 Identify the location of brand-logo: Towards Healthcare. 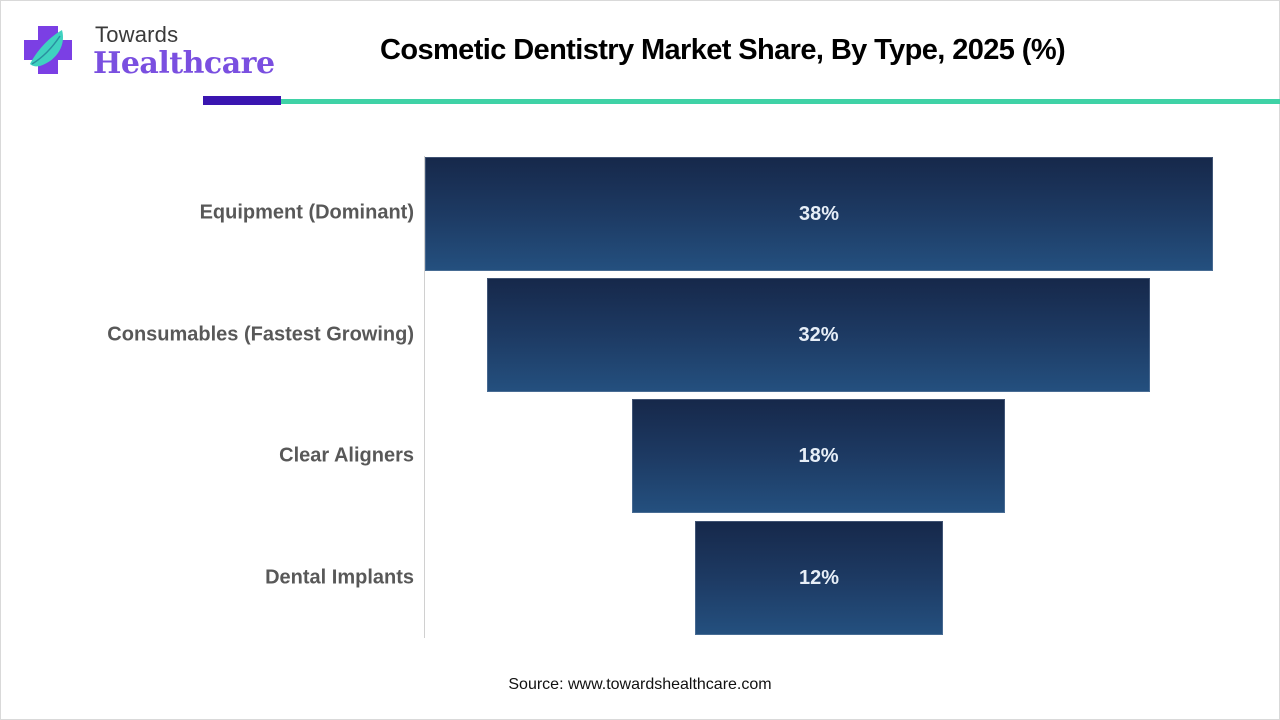
(147, 53).